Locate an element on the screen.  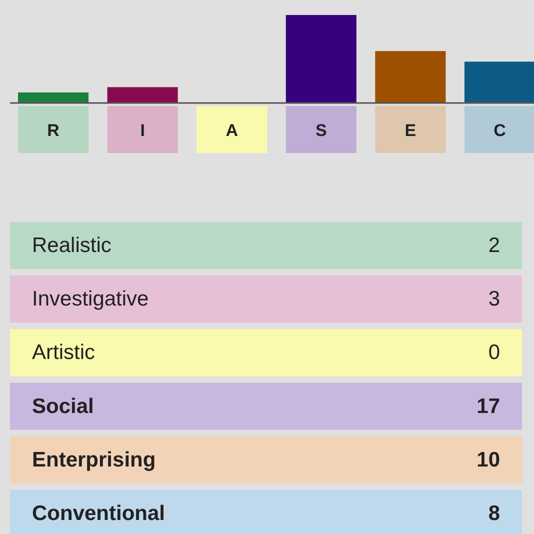
data-label: 2 is located at coordinates (494, 245).